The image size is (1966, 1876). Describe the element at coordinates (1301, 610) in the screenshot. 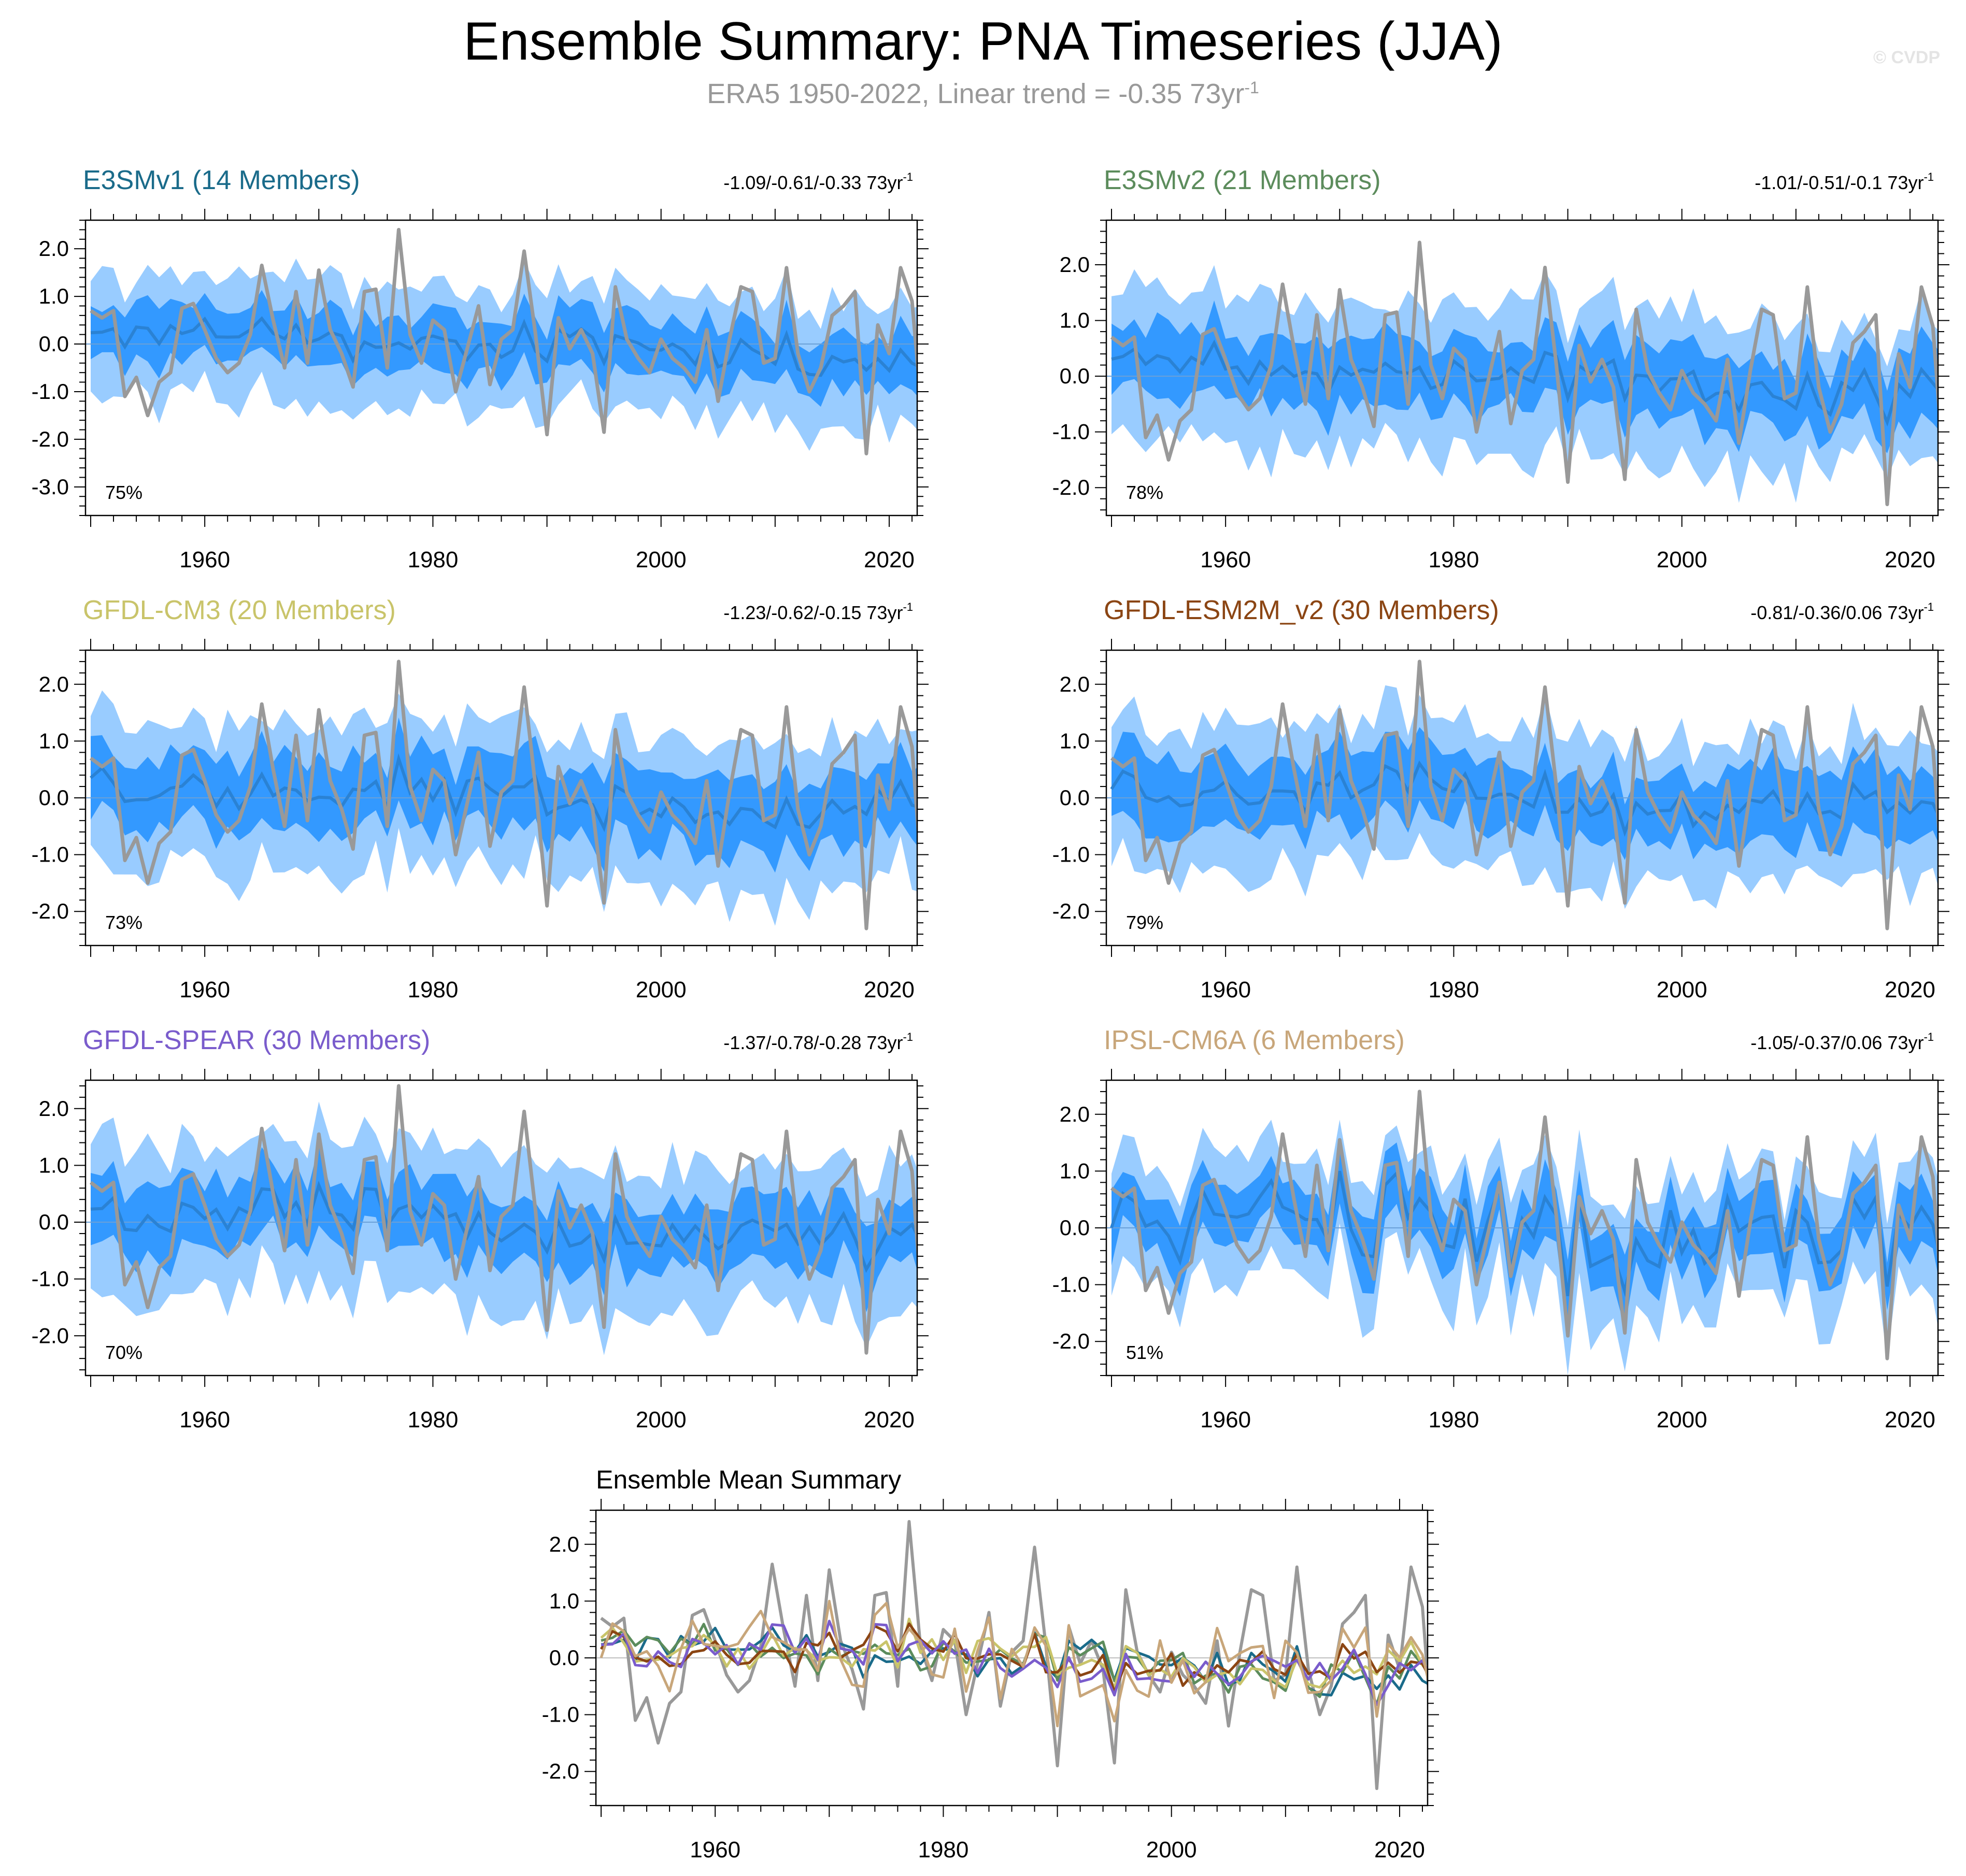

I see `panel-title: GFDL-ESM2M_v2 (30 Members)` at that location.